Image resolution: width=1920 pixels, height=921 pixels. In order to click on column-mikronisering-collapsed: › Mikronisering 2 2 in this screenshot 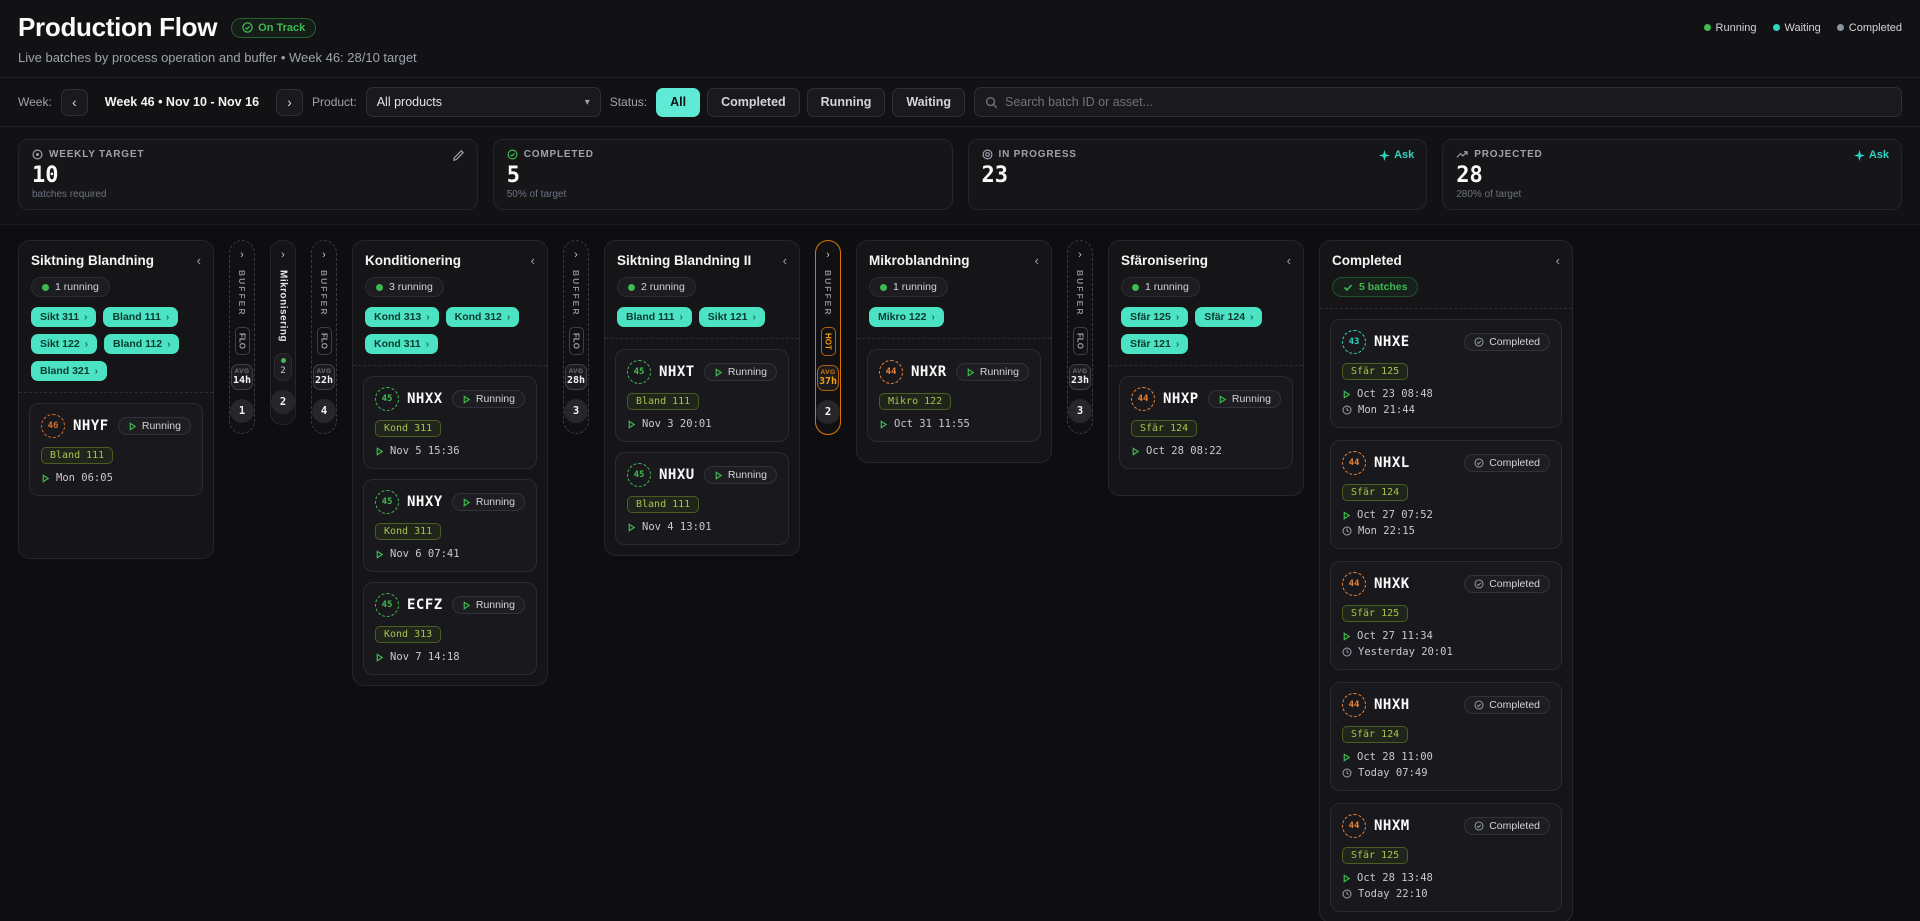, I will do `click(283, 333)`.